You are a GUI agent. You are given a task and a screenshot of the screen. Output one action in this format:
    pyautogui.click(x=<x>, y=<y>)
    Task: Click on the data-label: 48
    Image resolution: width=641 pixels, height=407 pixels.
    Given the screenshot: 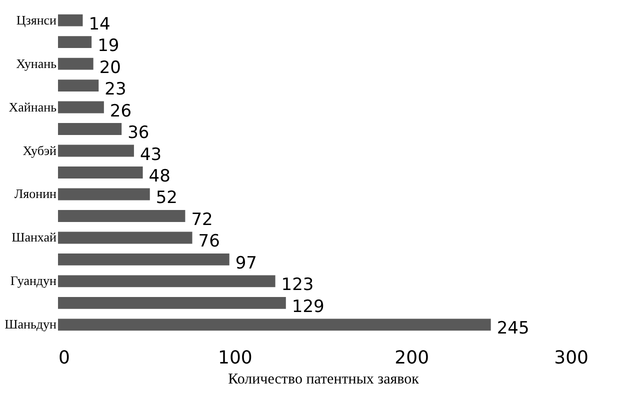 What is the action you would take?
    pyautogui.click(x=159, y=176)
    